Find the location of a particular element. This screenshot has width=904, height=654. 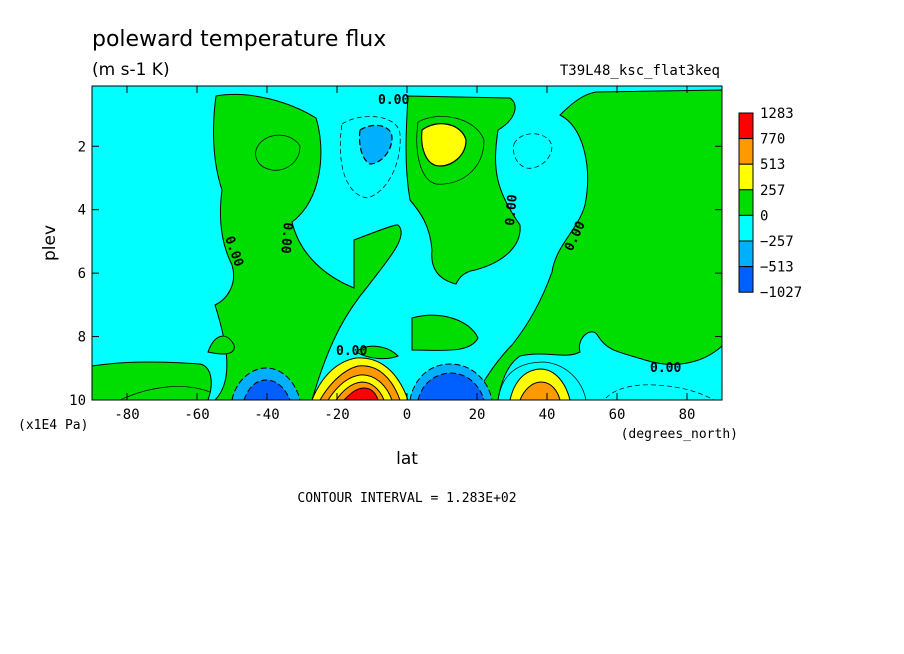

y-units-label: (x1E4 Pa) is located at coordinates (53, 425).